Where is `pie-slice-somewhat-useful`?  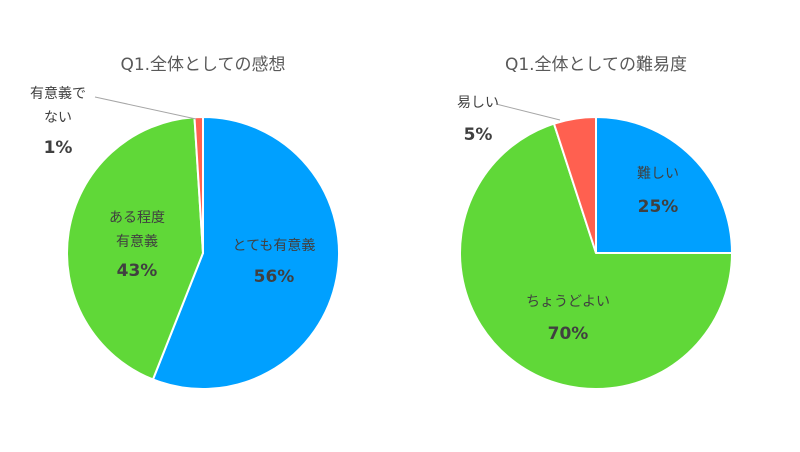 pie-slice-somewhat-useful is located at coordinates (135, 248).